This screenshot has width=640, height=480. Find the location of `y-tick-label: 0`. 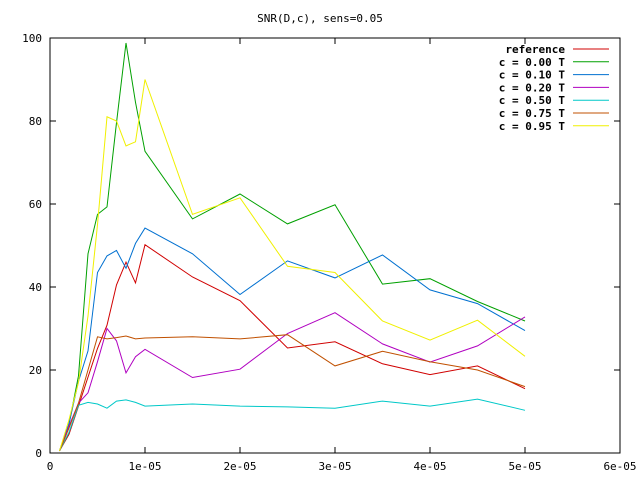

y-tick-label: 0 is located at coordinates (38, 453).